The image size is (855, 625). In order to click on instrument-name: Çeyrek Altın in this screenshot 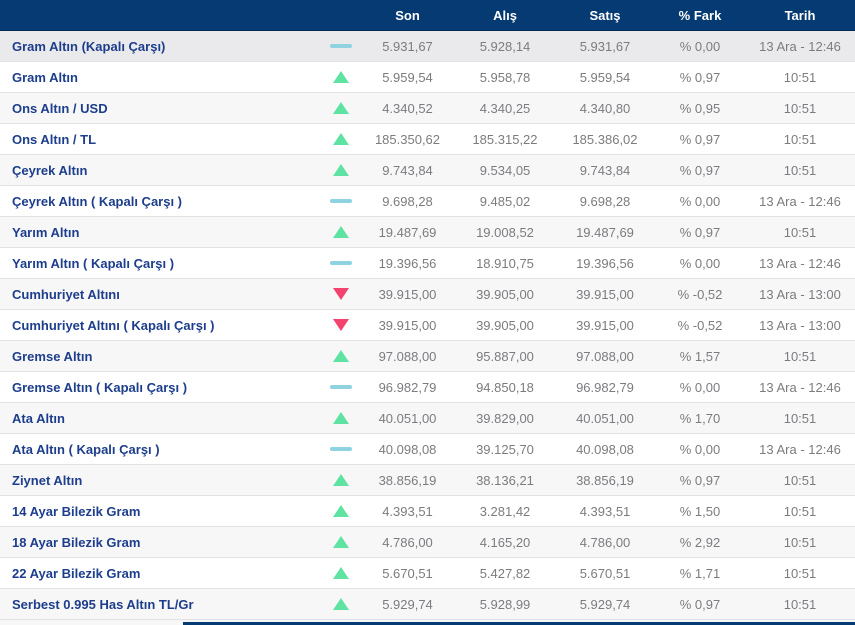, I will do `click(50, 170)`.